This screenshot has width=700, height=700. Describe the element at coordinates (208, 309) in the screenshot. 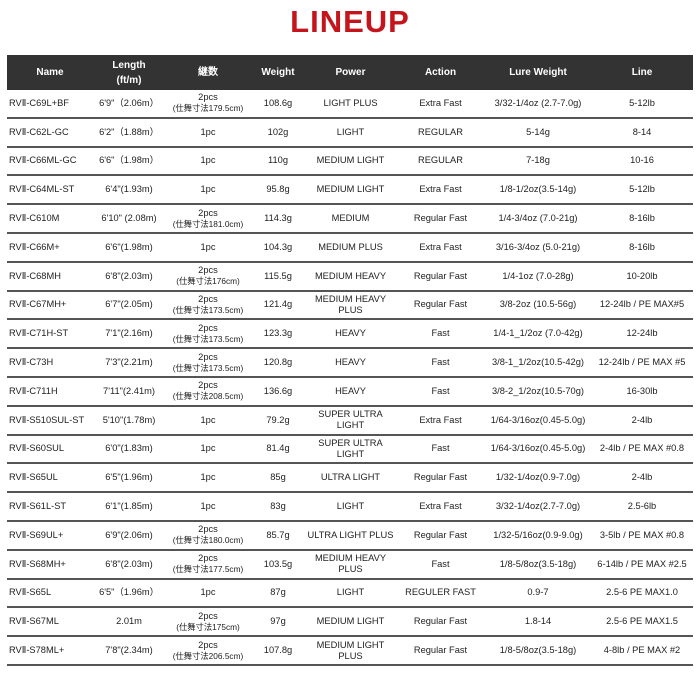

I see `pieces-note: (仕舞寸法173.5cm)` at that location.